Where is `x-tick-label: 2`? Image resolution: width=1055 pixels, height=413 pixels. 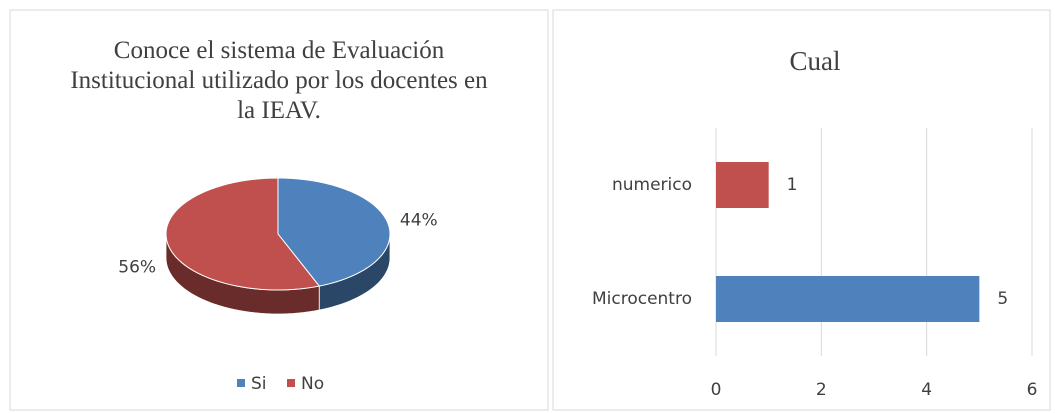 x-tick-label: 2 is located at coordinates (821, 390).